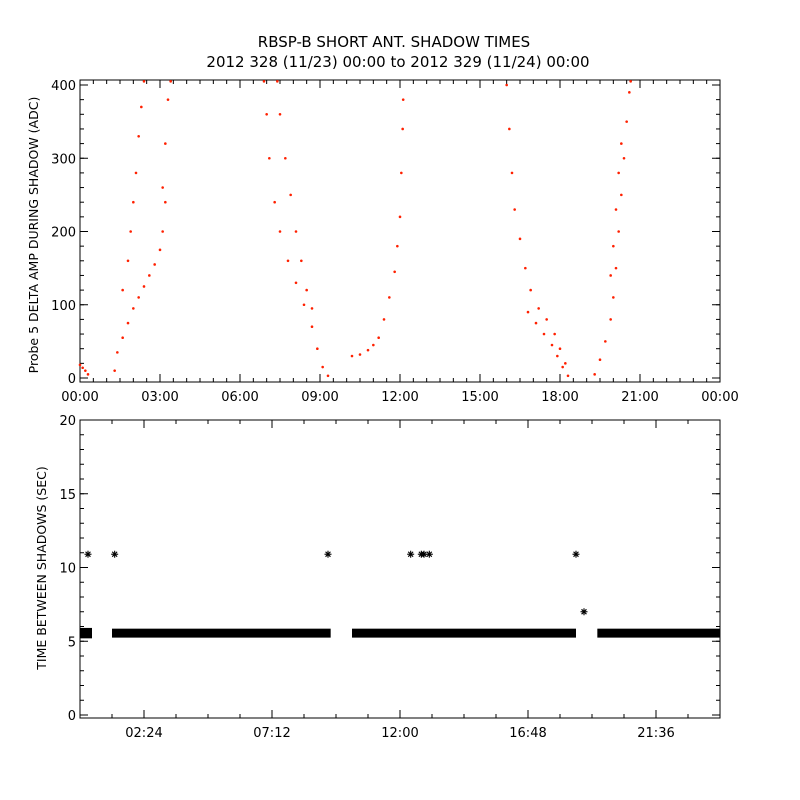 This screenshot has height=800, width=800. Describe the element at coordinates (271, 733) in the screenshot. I see `x-tick-label: 07:12` at that location.